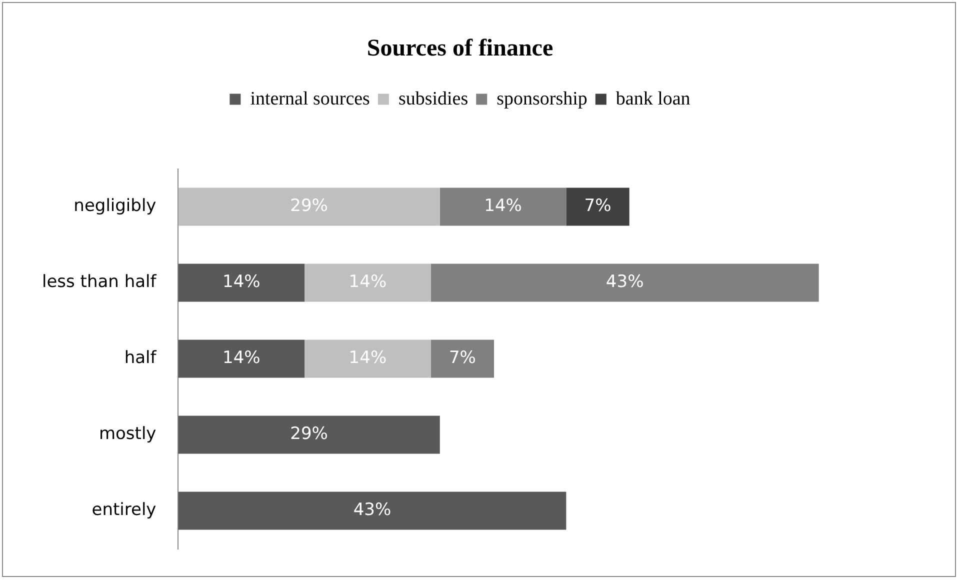 The height and width of the screenshot is (581, 960). I want to click on y-tick-label: half, so click(141, 358).